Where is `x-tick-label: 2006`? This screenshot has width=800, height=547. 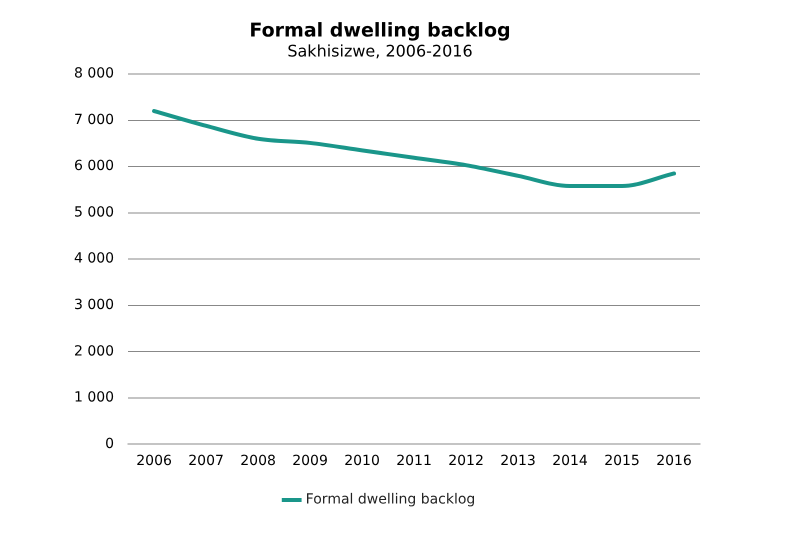
x-tick-label: 2006 is located at coordinates (154, 461).